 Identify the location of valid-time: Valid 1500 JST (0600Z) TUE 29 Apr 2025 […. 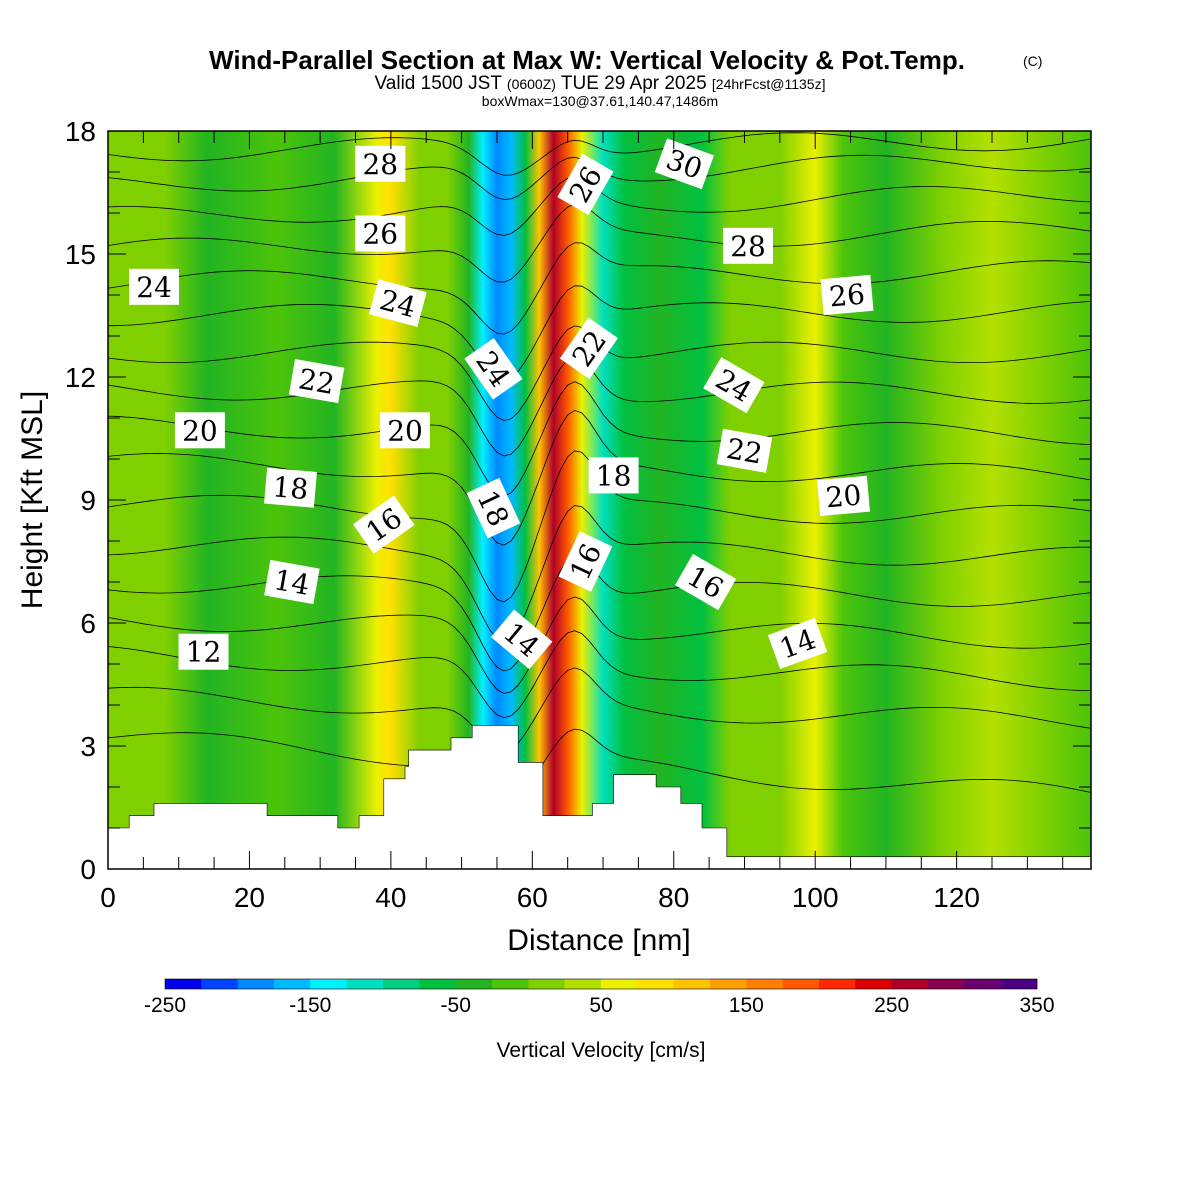
(600, 83).